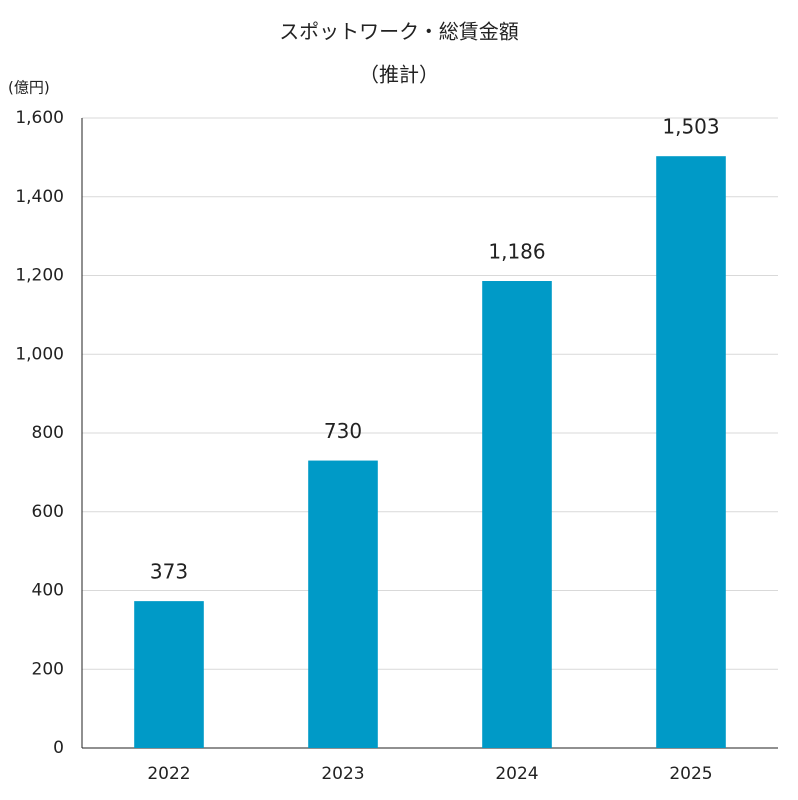  Describe the element at coordinates (39, 118) in the screenshot. I see `y-tick-label: 1,600` at that location.